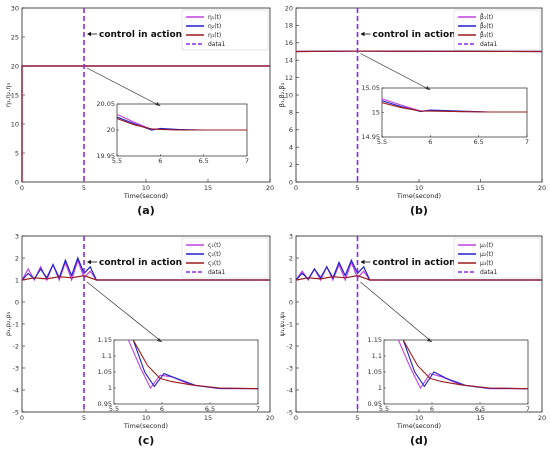  Describe the element at coordinates (15, 37) in the screenshot. I see `y-tick-label: 25` at that location.